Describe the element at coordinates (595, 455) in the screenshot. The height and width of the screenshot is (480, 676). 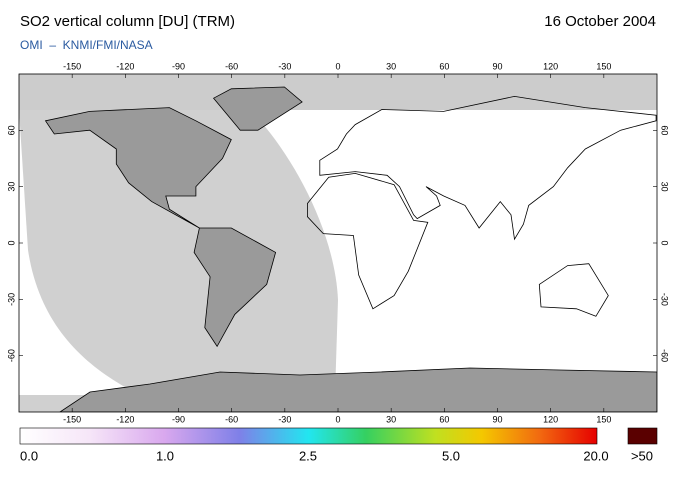
I see `colorbar-label: 20.0` at that location.